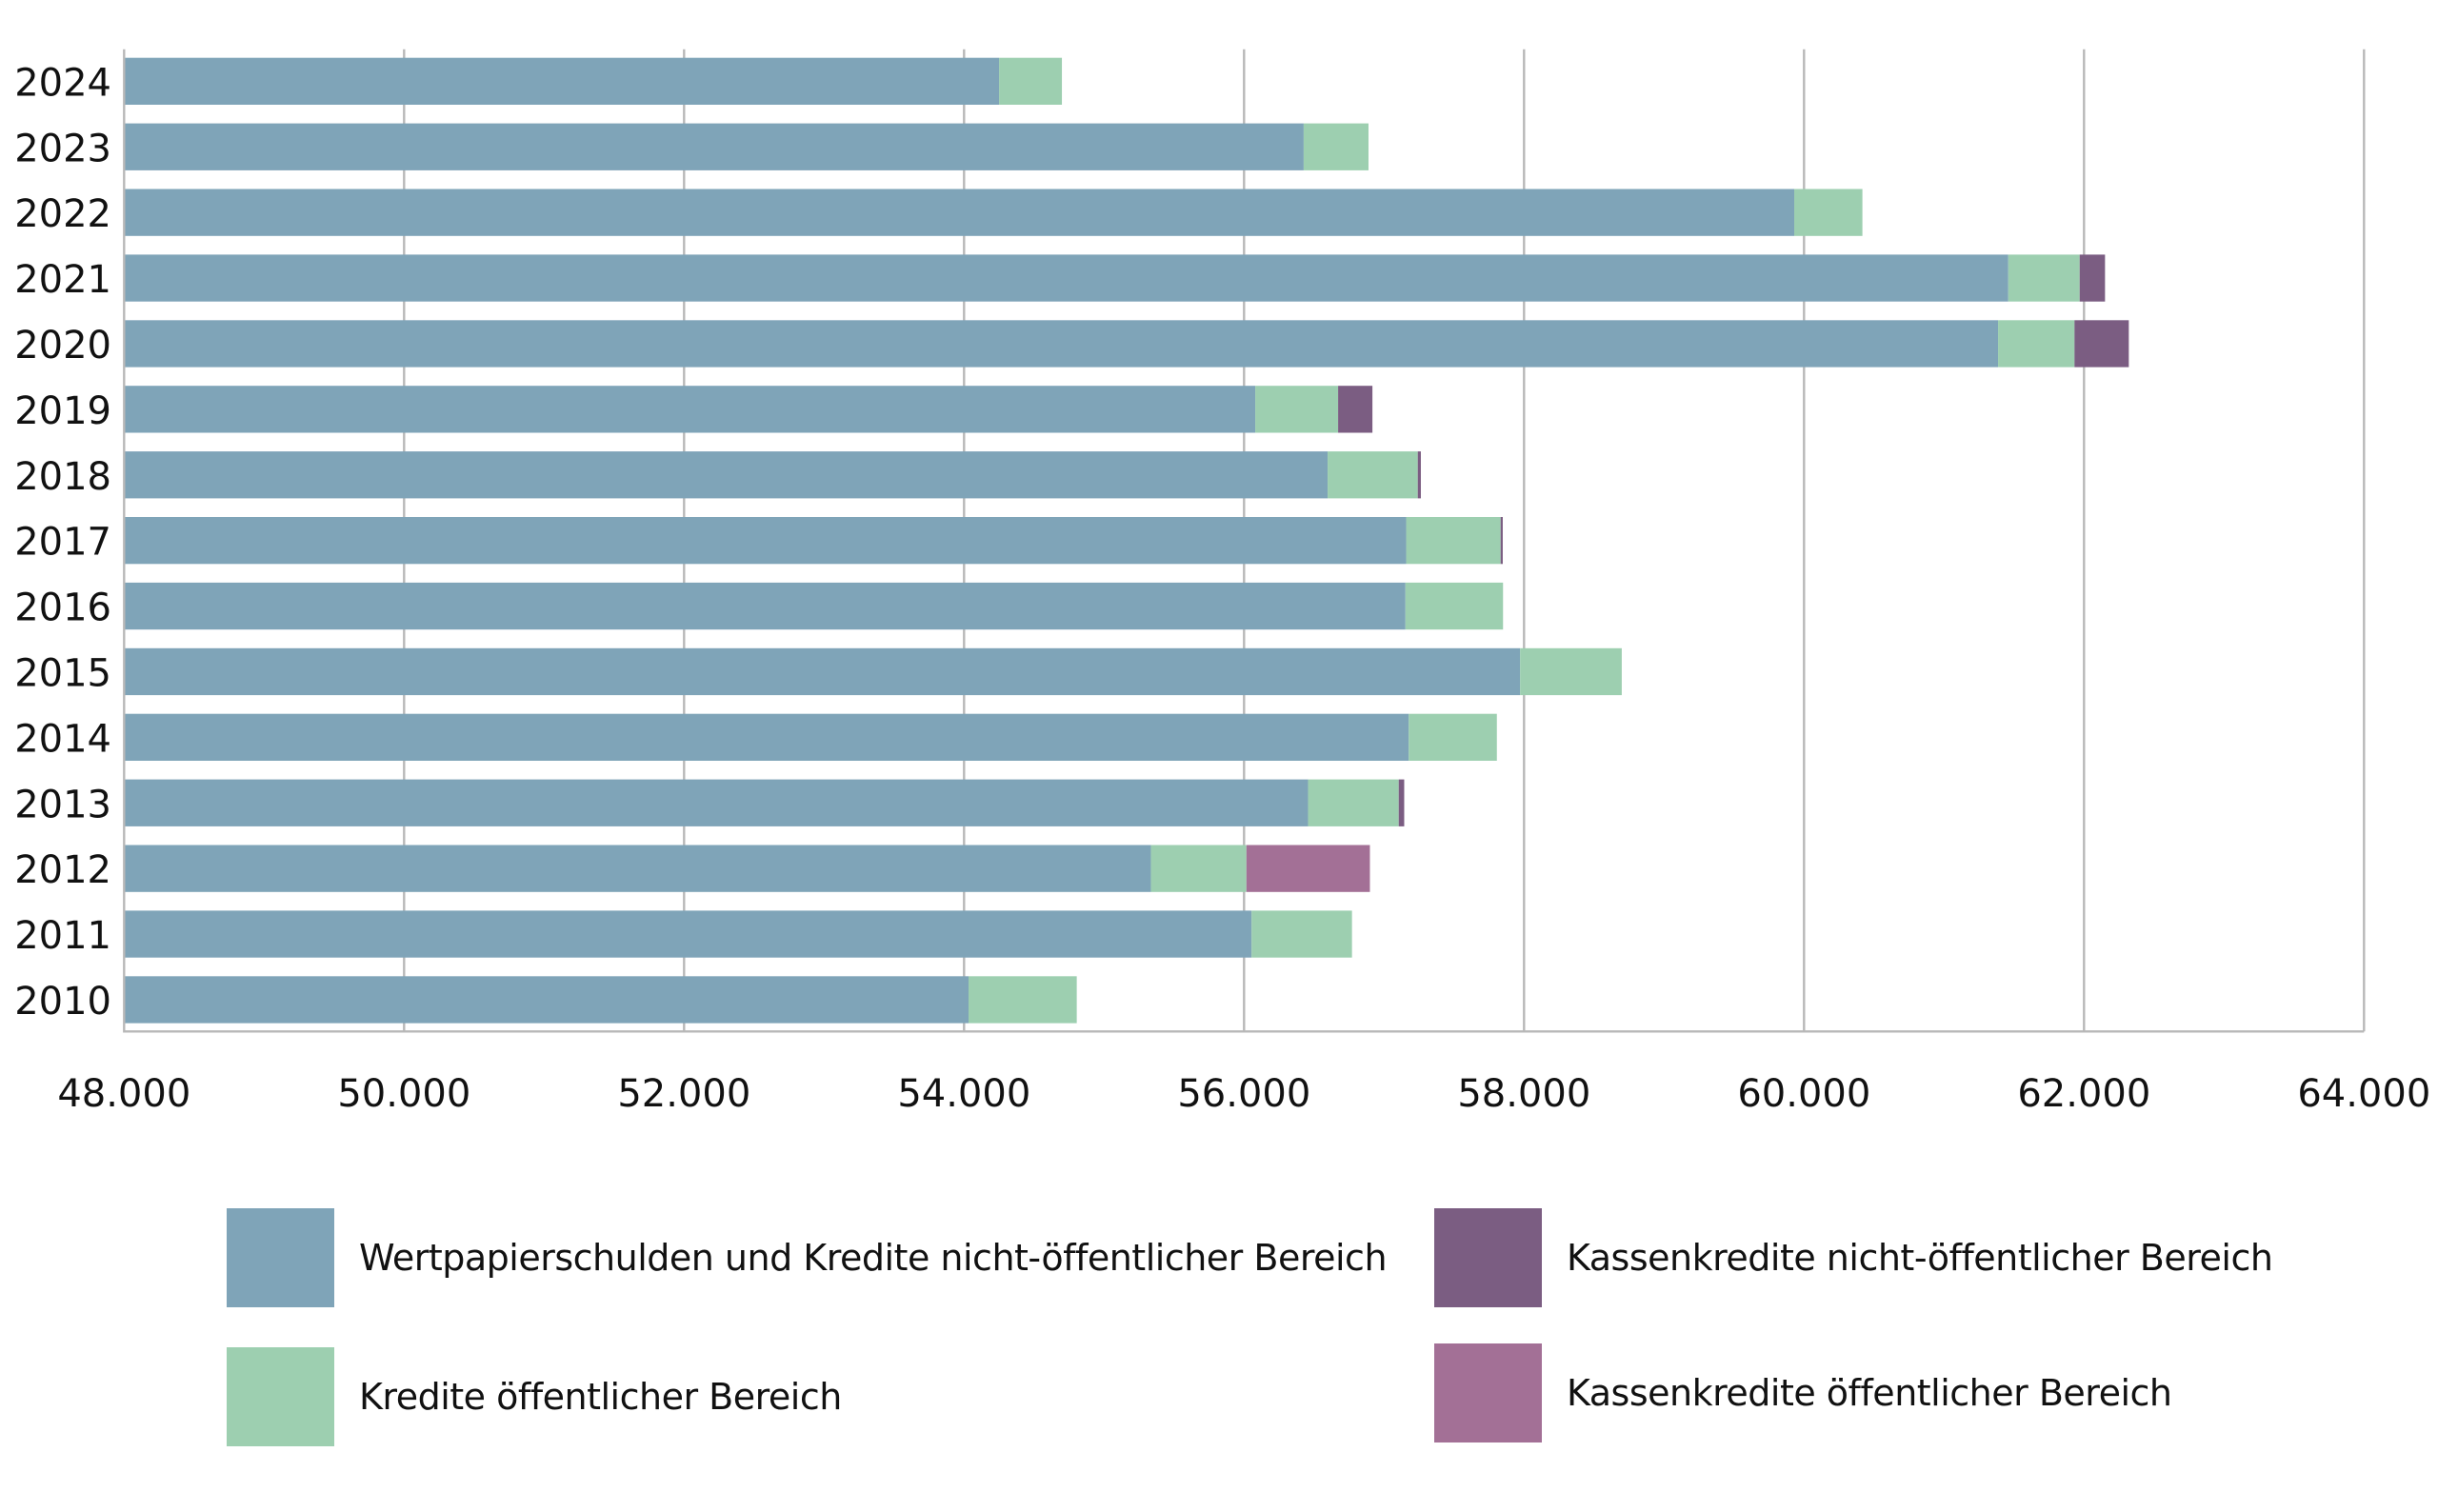  I want to click on y-category-label: 2022, so click(62, 214).